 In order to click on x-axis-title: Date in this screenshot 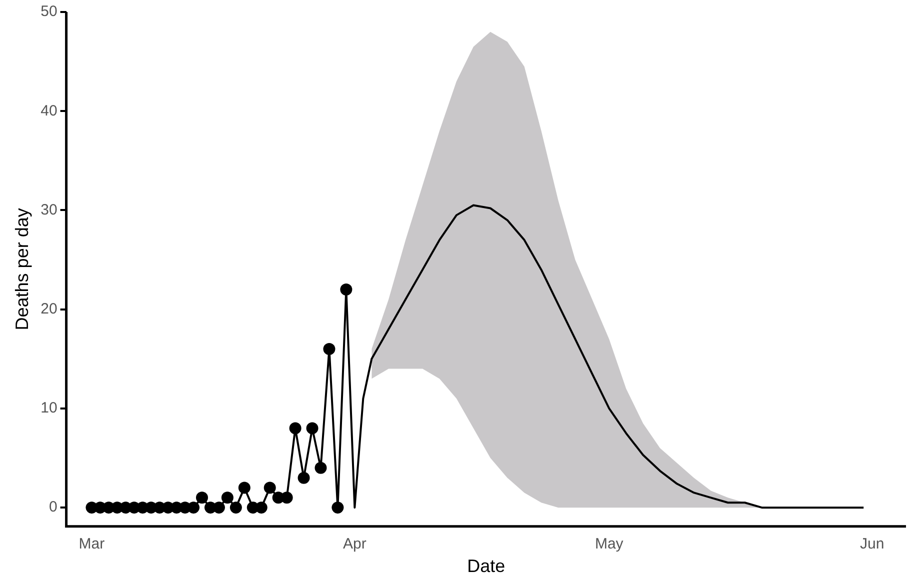, I will do `click(486, 566)`.